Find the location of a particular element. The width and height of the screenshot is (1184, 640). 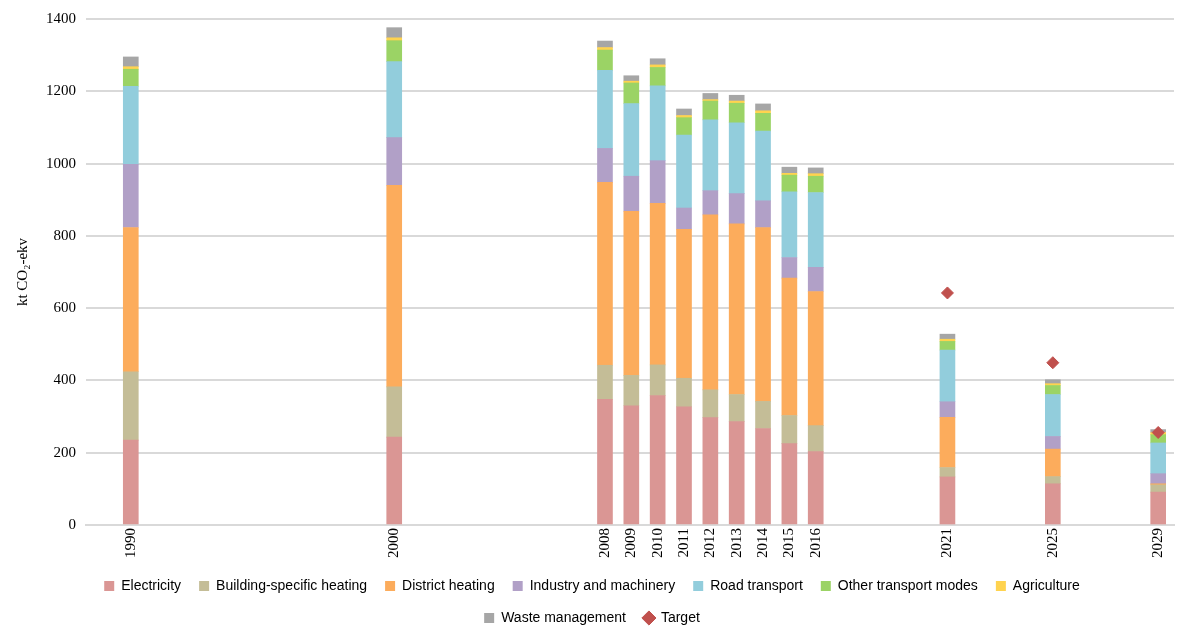

legend-label: Road transport is located at coordinates (756, 584).